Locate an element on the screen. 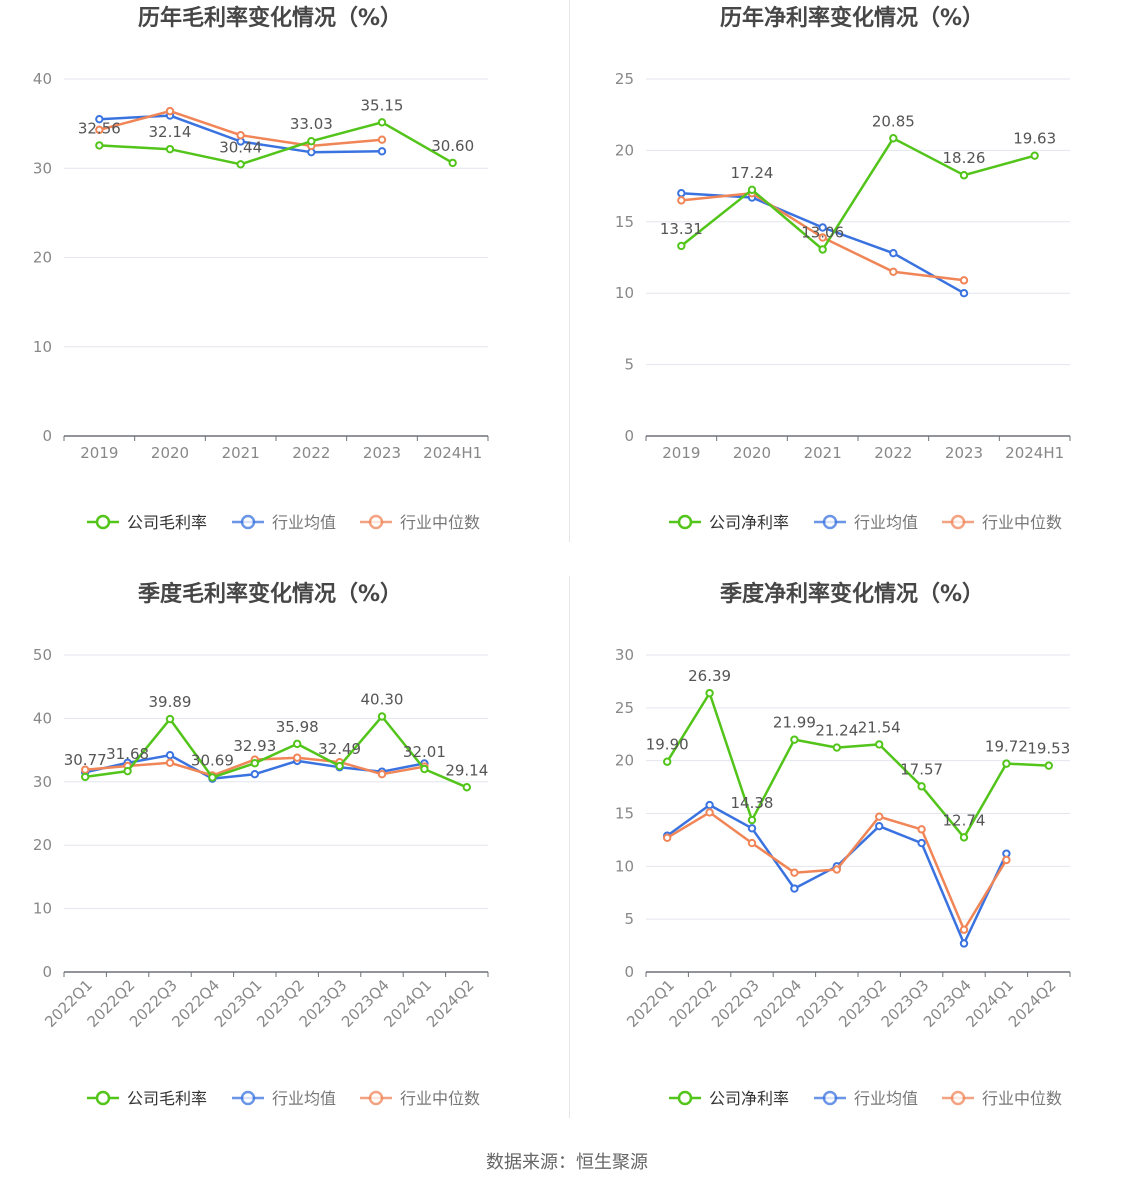 The width and height of the screenshot is (1134, 1188). data-label: 12.74 is located at coordinates (964, 820).